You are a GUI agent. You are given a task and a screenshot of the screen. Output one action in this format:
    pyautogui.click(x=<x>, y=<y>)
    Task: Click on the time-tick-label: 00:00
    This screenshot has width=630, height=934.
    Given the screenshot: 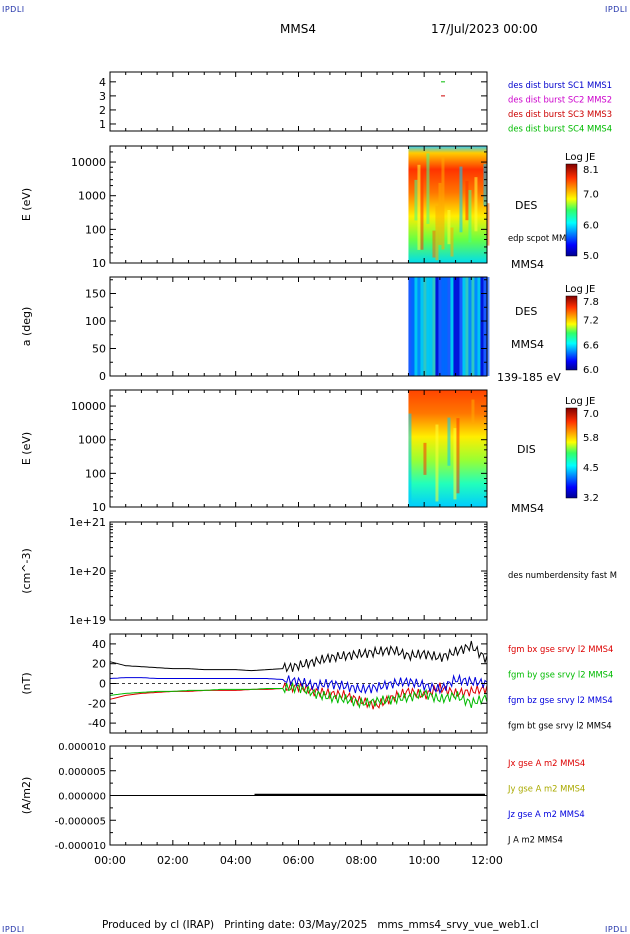 What is the action you would take?
    pyautogui.click(x=110, y=860)
    